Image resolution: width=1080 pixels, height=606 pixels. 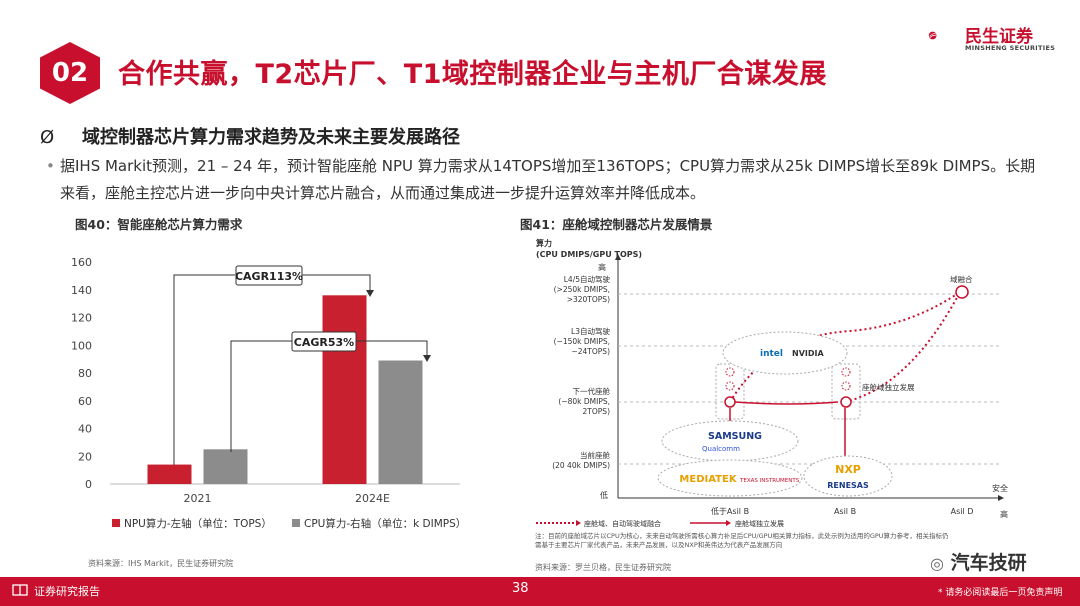 I want to click on svg-text: L4/5自动驾驶, so click(x=587, y=279).